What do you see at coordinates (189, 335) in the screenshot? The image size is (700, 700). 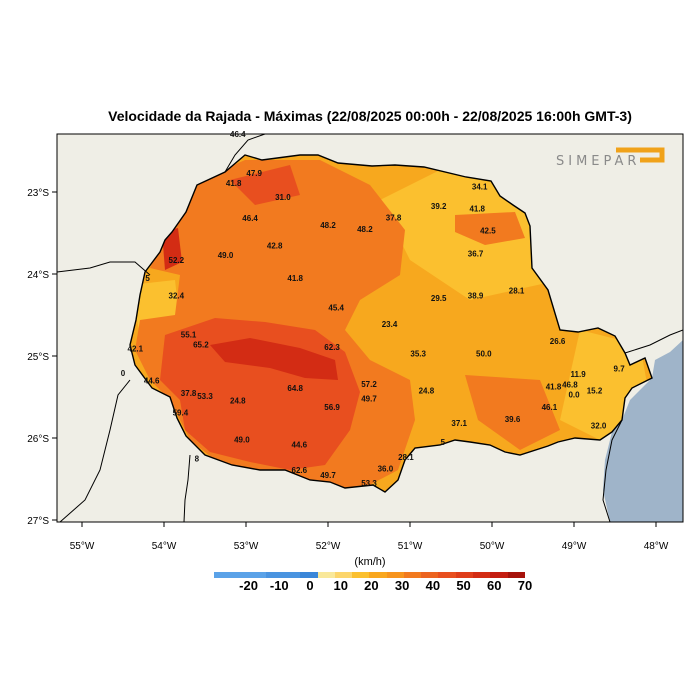 I see `station-value: 55.1` at bounding box center [189, 335].